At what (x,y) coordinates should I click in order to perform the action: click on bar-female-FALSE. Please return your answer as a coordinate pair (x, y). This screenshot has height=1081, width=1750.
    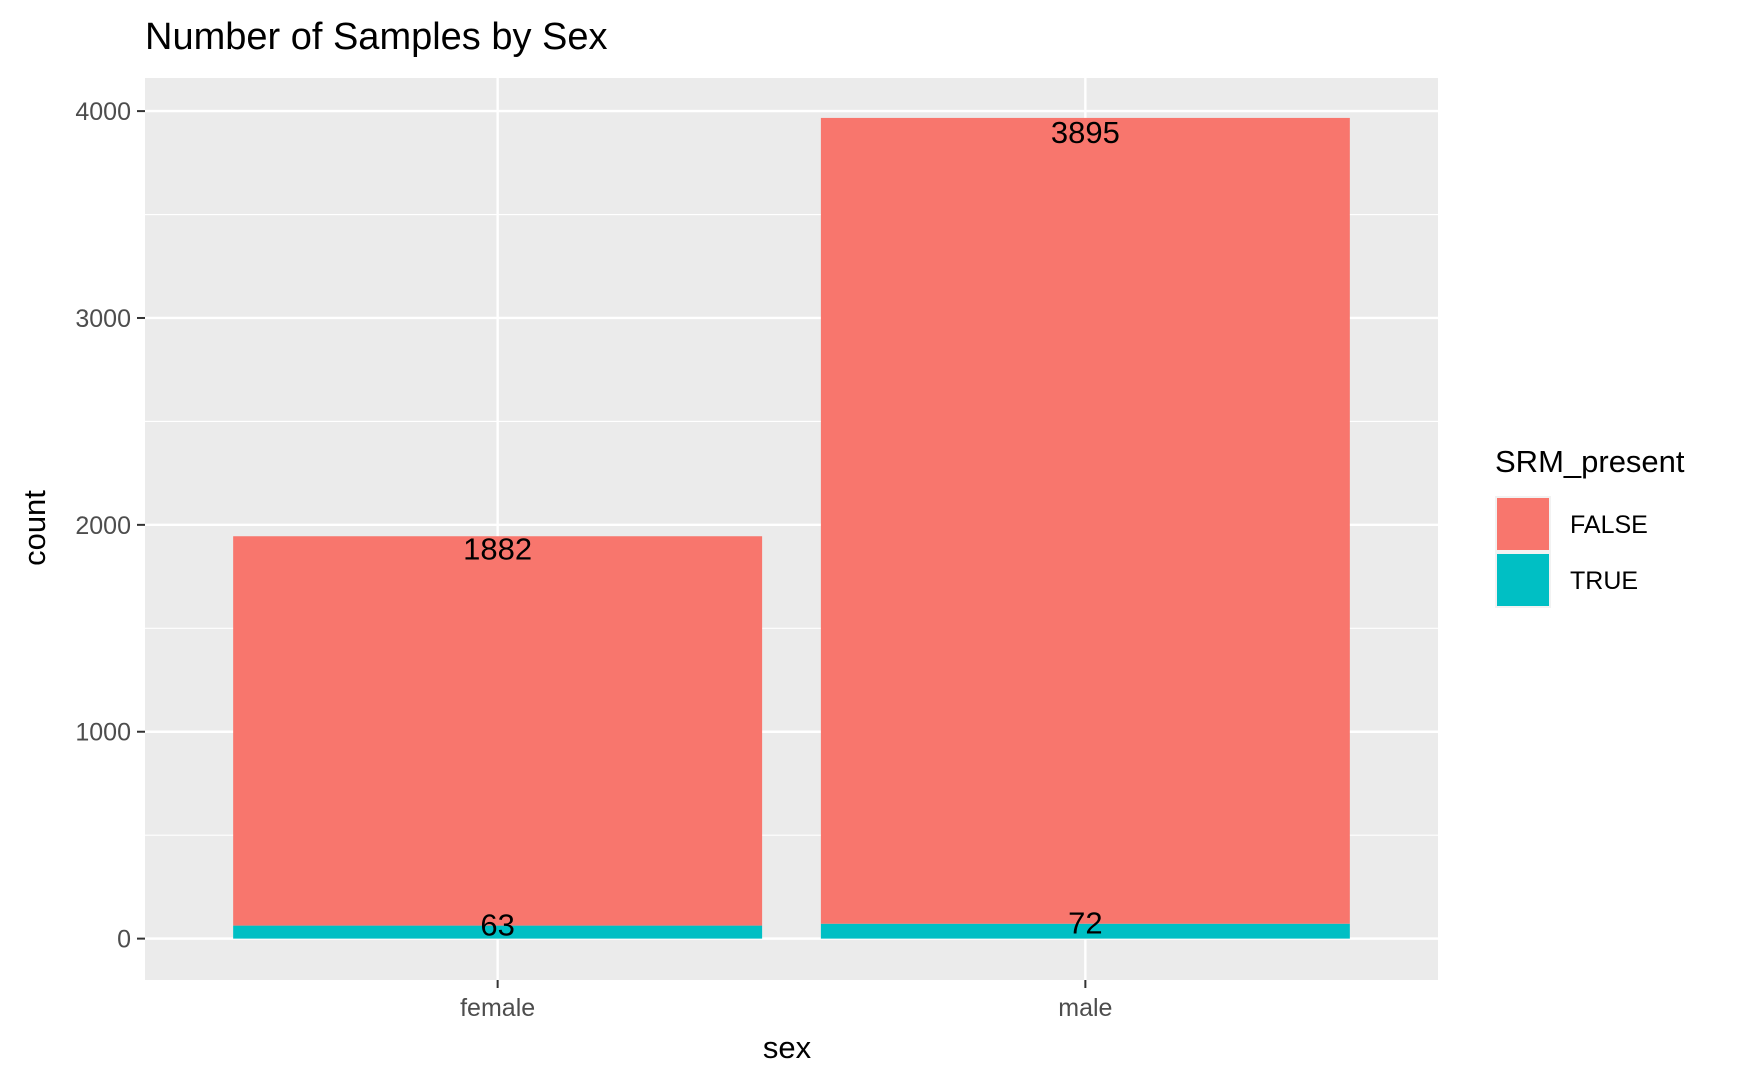
    Looking at the image, I should click on (498, 731).